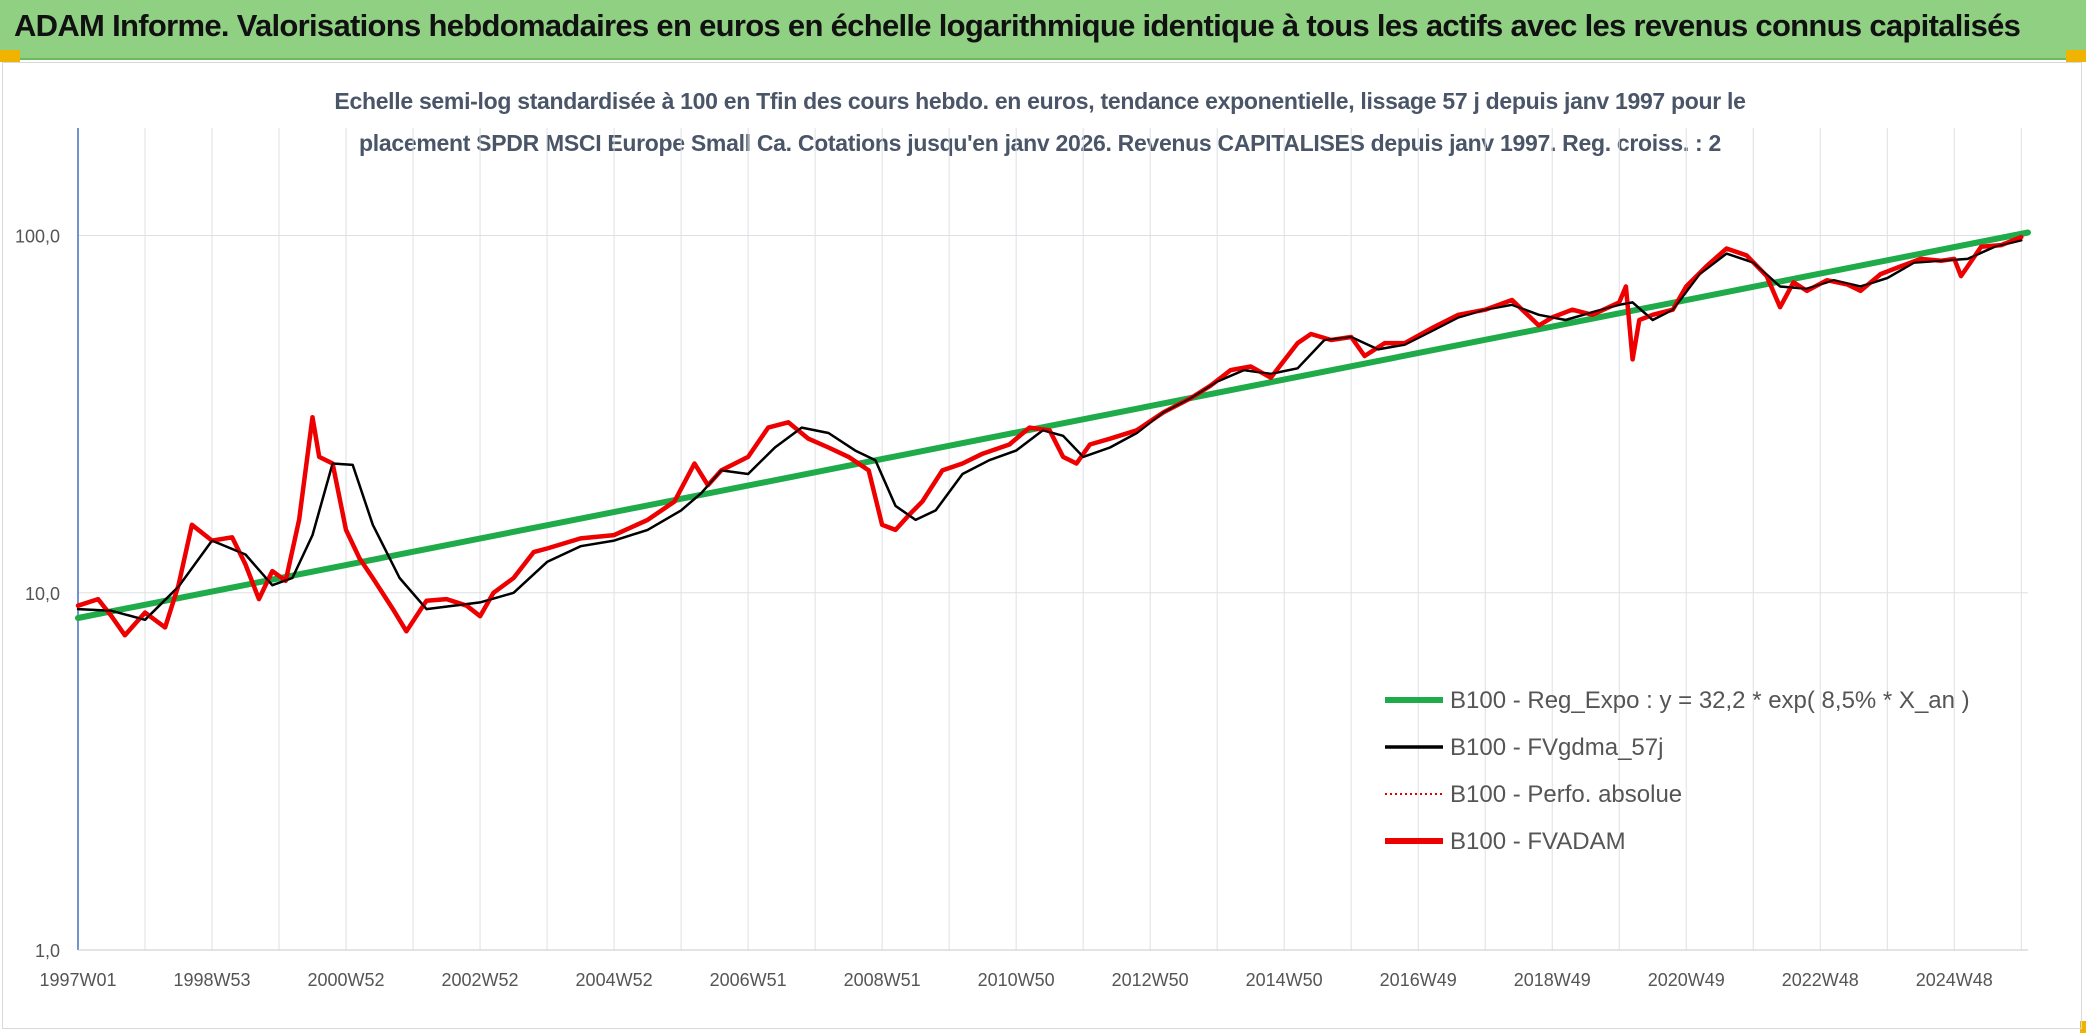  I want to click on x-tick-label: 2020W49, so click(1686, 980).